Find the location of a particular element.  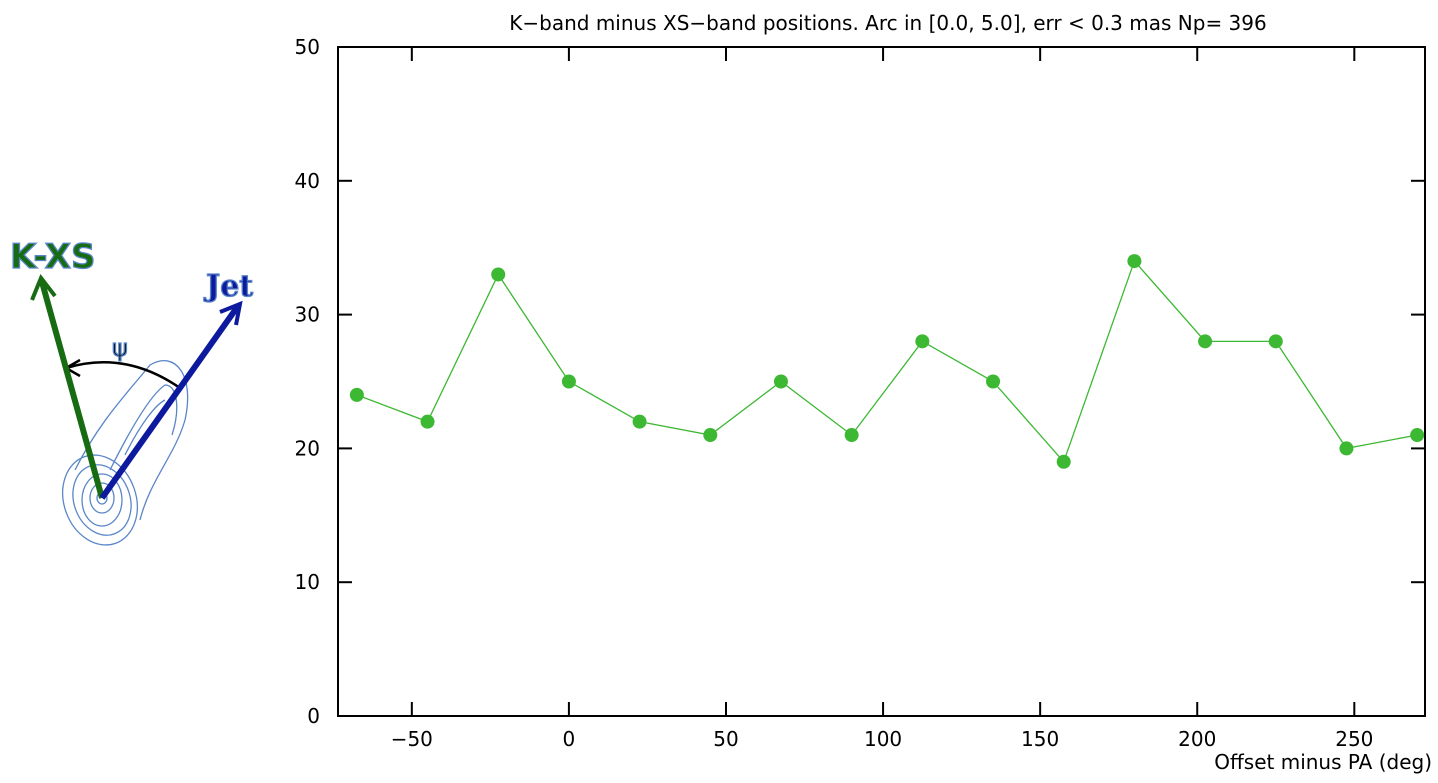

y-tick-label: 40 is located at coordinates (307, 181).